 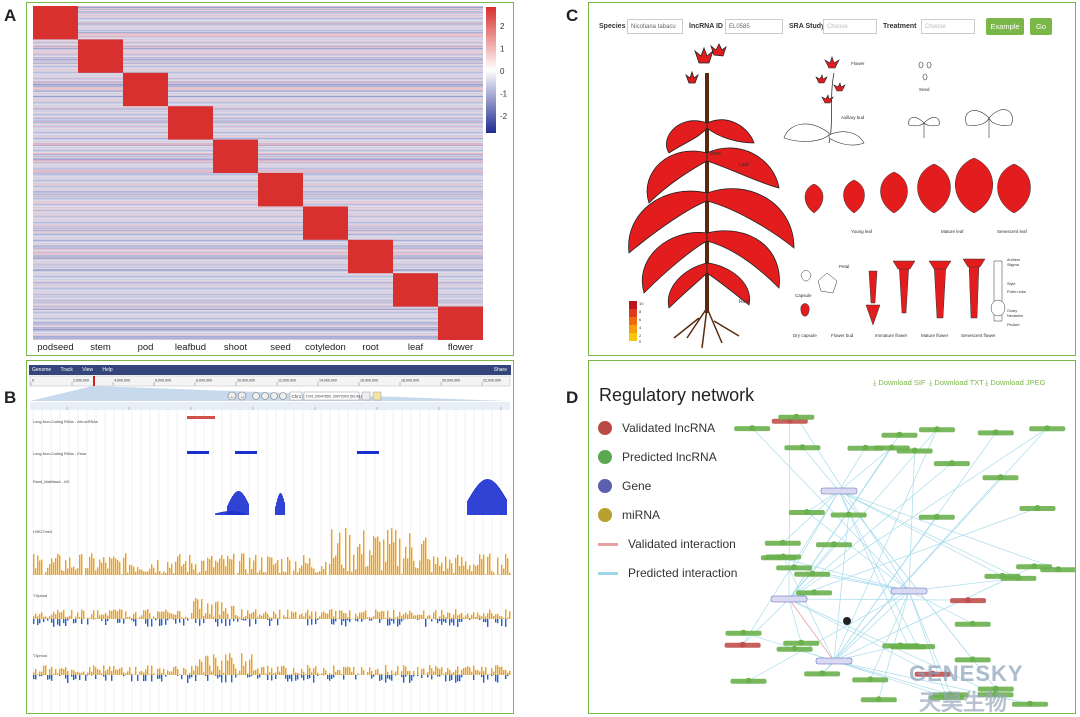 I want to click on overview-position-marker, so click(x=94, y=381).